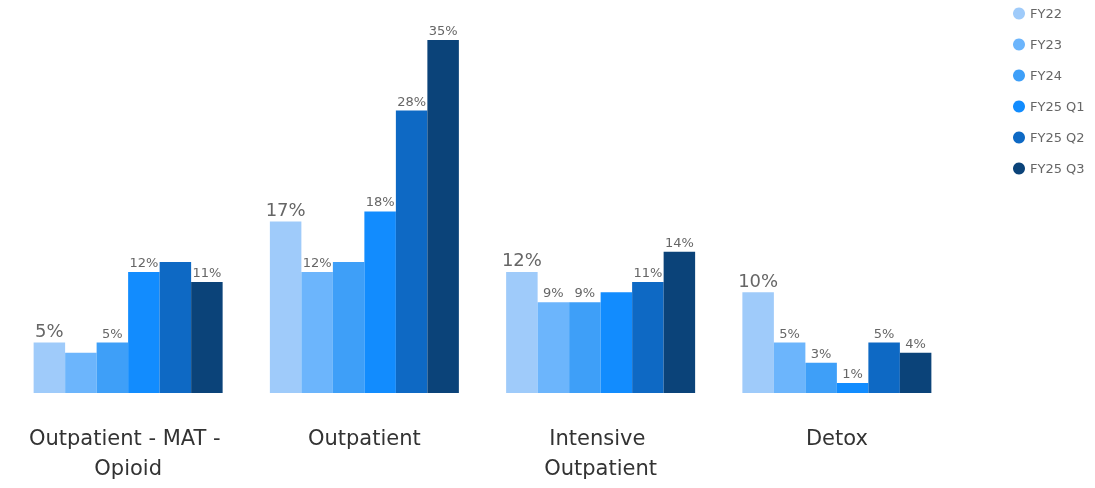 The image size is (1095, 488). What do you see at coordinates (285, 210) in the screenshot?
I see `data-label: 17%` at bounding box center [285, 210].